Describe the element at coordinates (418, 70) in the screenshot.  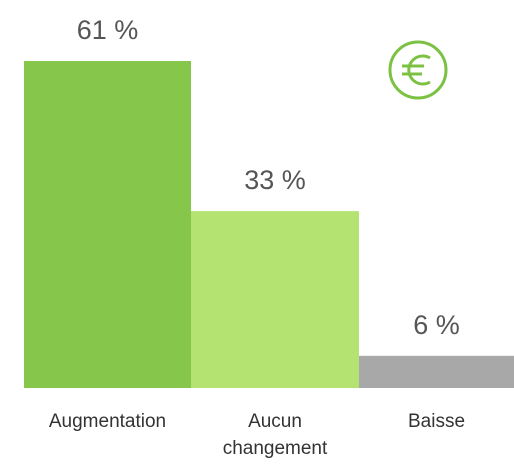
I see `euro-icon` at that location.